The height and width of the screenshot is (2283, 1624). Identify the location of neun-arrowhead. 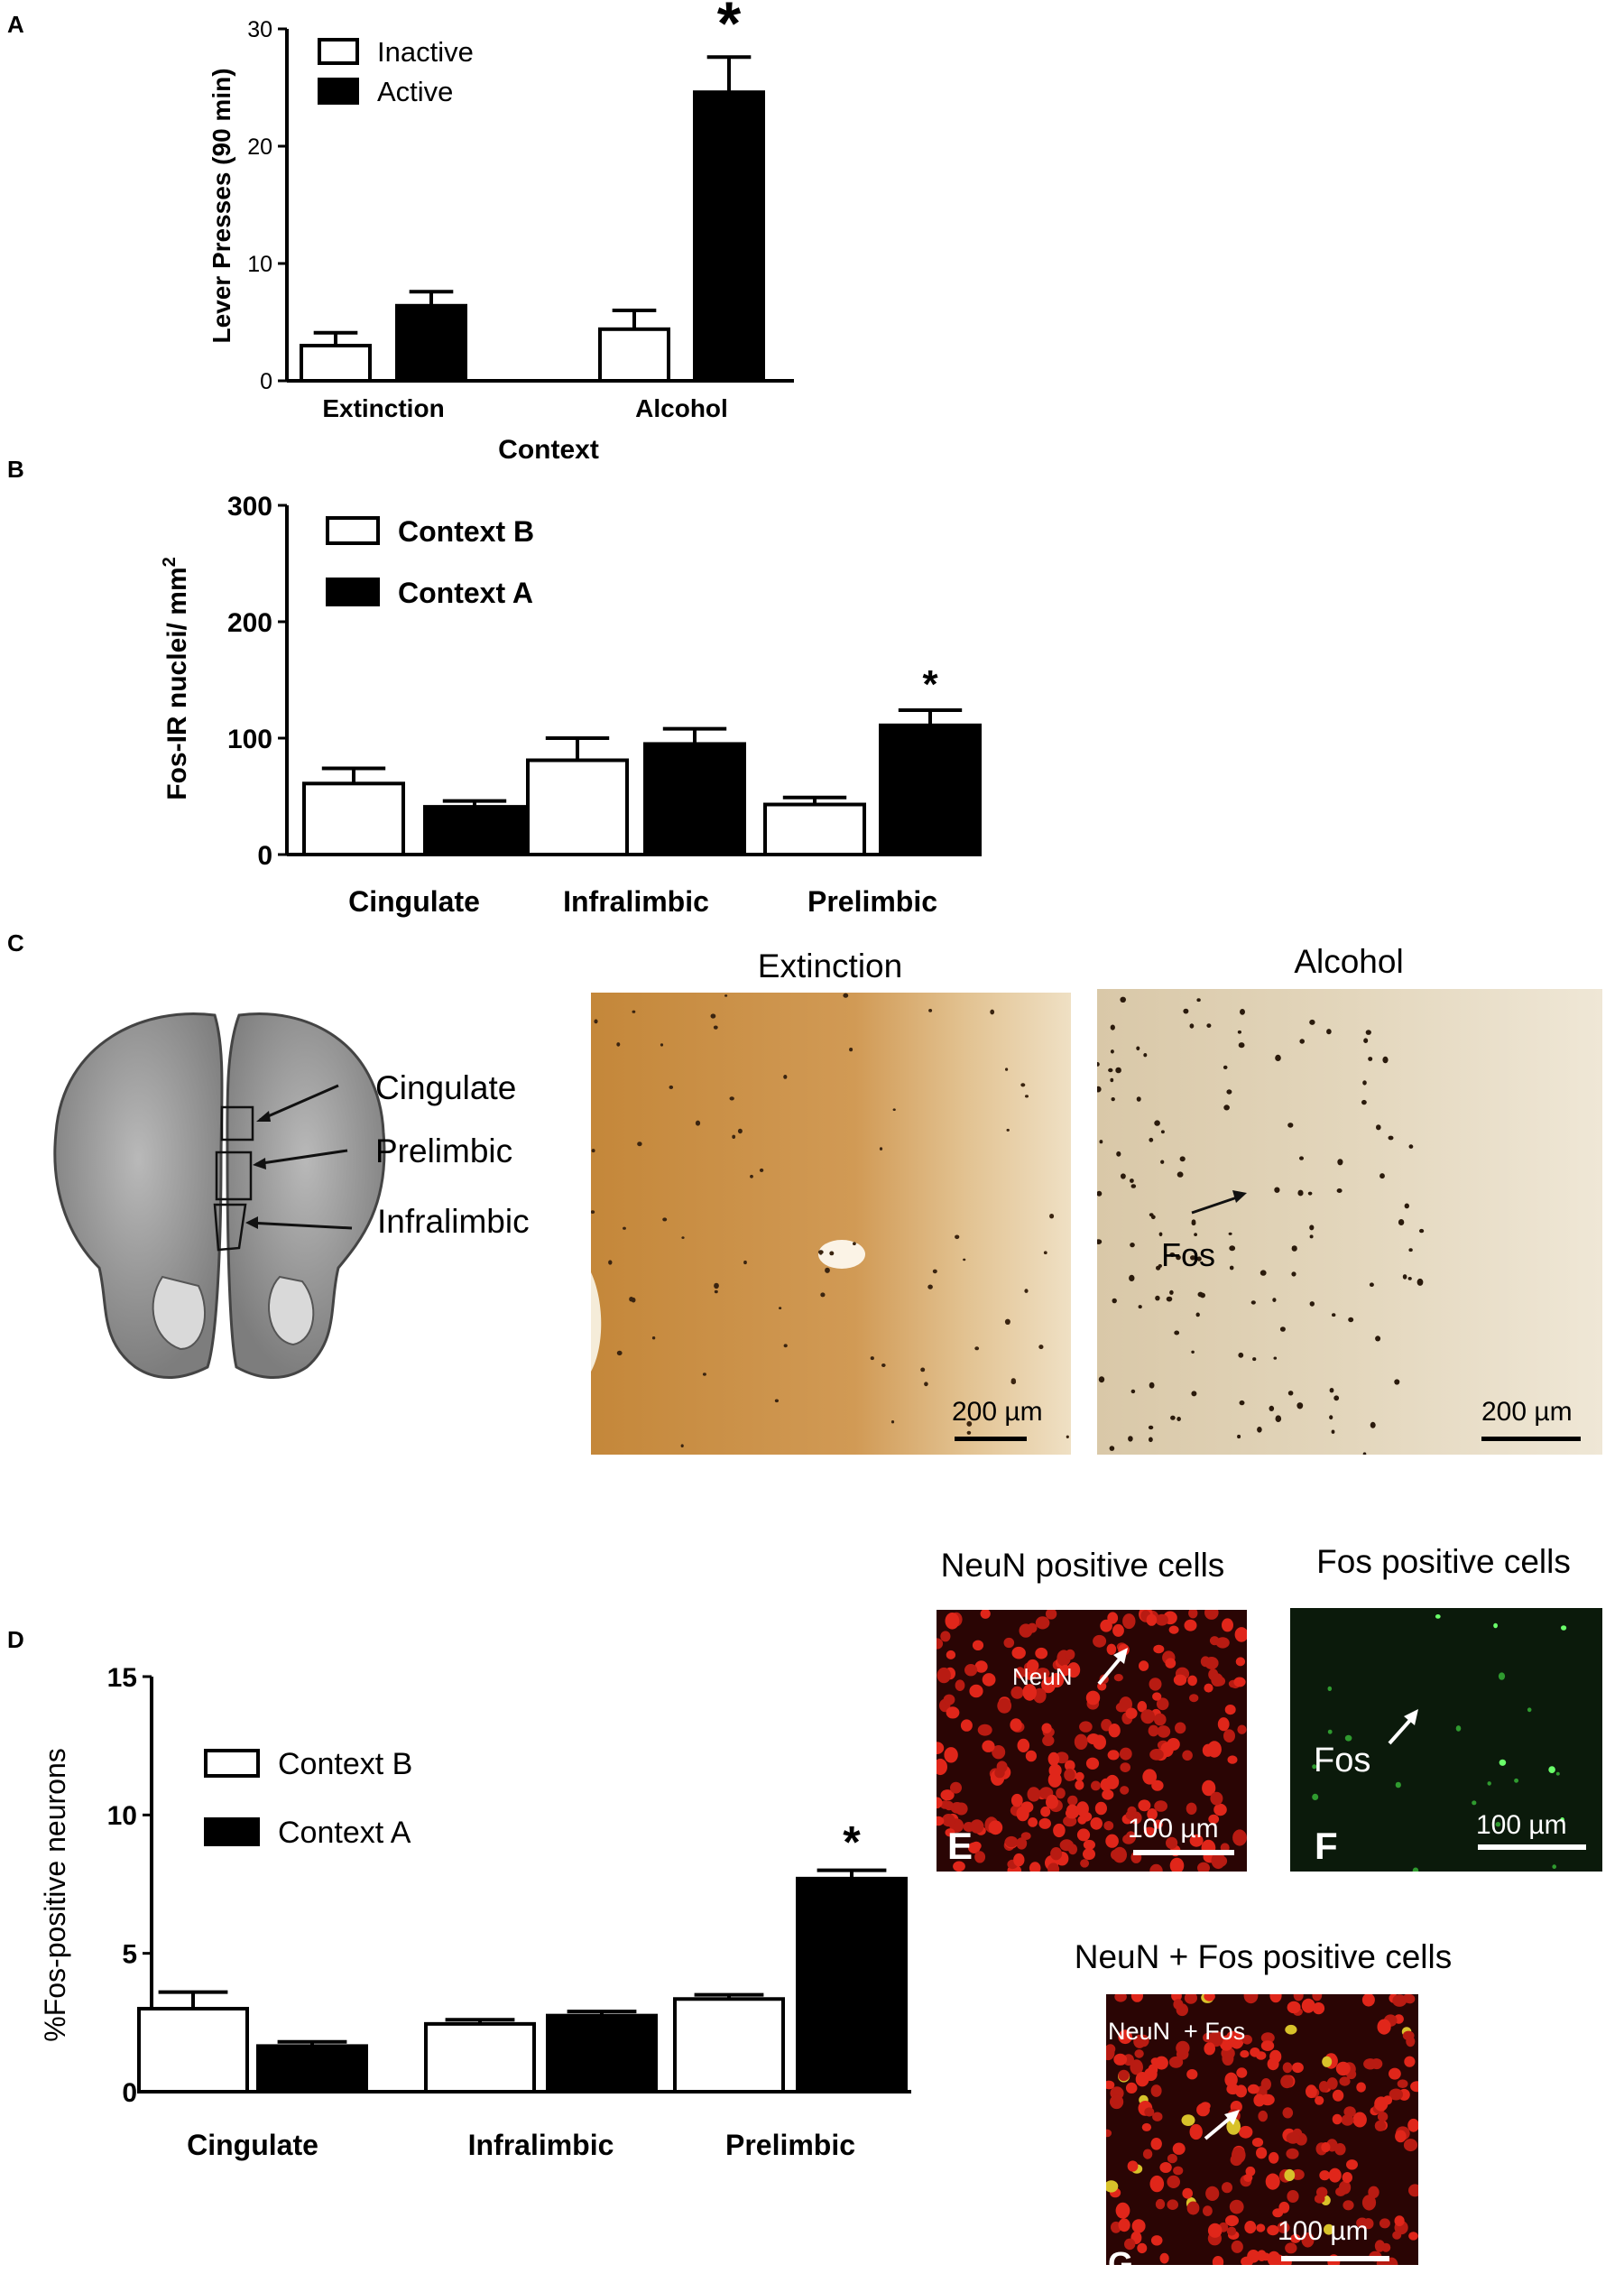
(1120, 1656).